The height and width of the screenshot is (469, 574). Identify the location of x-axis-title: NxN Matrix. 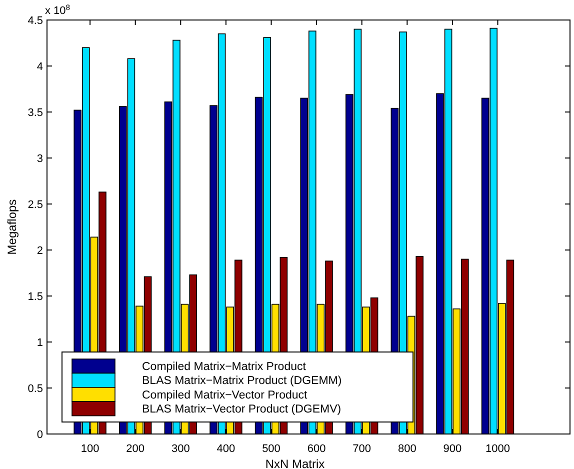
(295, 463).